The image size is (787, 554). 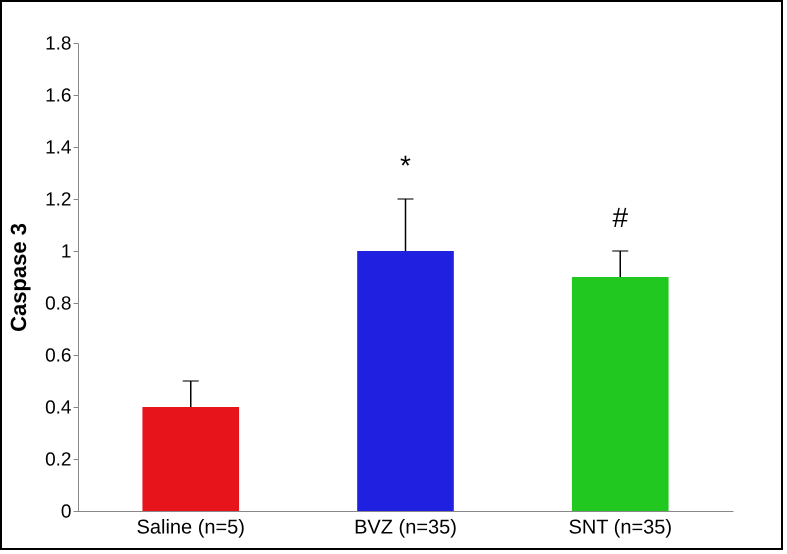 I want to click on x-tick-label: Saline (n=5), so click(x=190, y=527).